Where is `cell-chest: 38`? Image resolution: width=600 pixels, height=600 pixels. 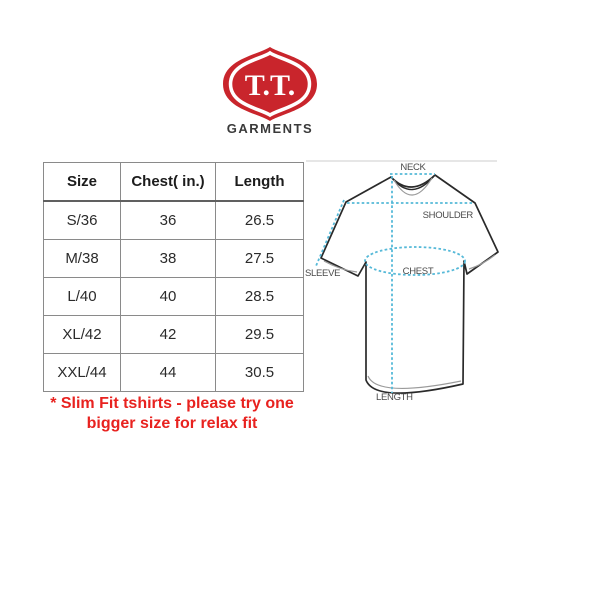 cell-chest: 38 is located at coordinates (168, 258).